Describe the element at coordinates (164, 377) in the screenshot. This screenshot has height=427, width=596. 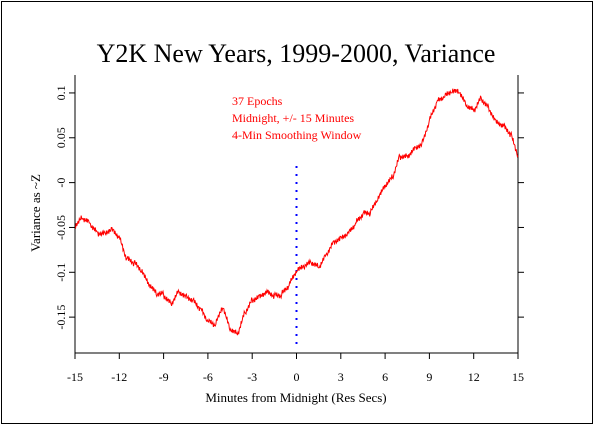
I see `x-tick-label: -9` at that location.